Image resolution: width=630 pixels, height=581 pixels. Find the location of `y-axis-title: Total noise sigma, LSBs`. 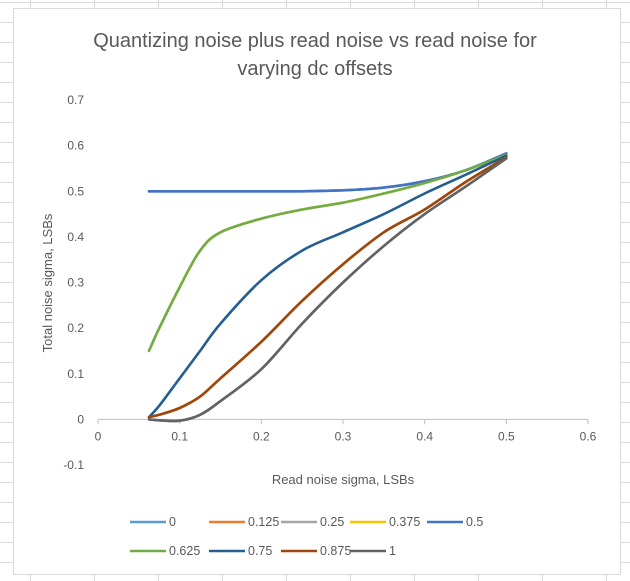

y-axis-title: Total noise sigma, LSBs is located at coordinates (47, 282).